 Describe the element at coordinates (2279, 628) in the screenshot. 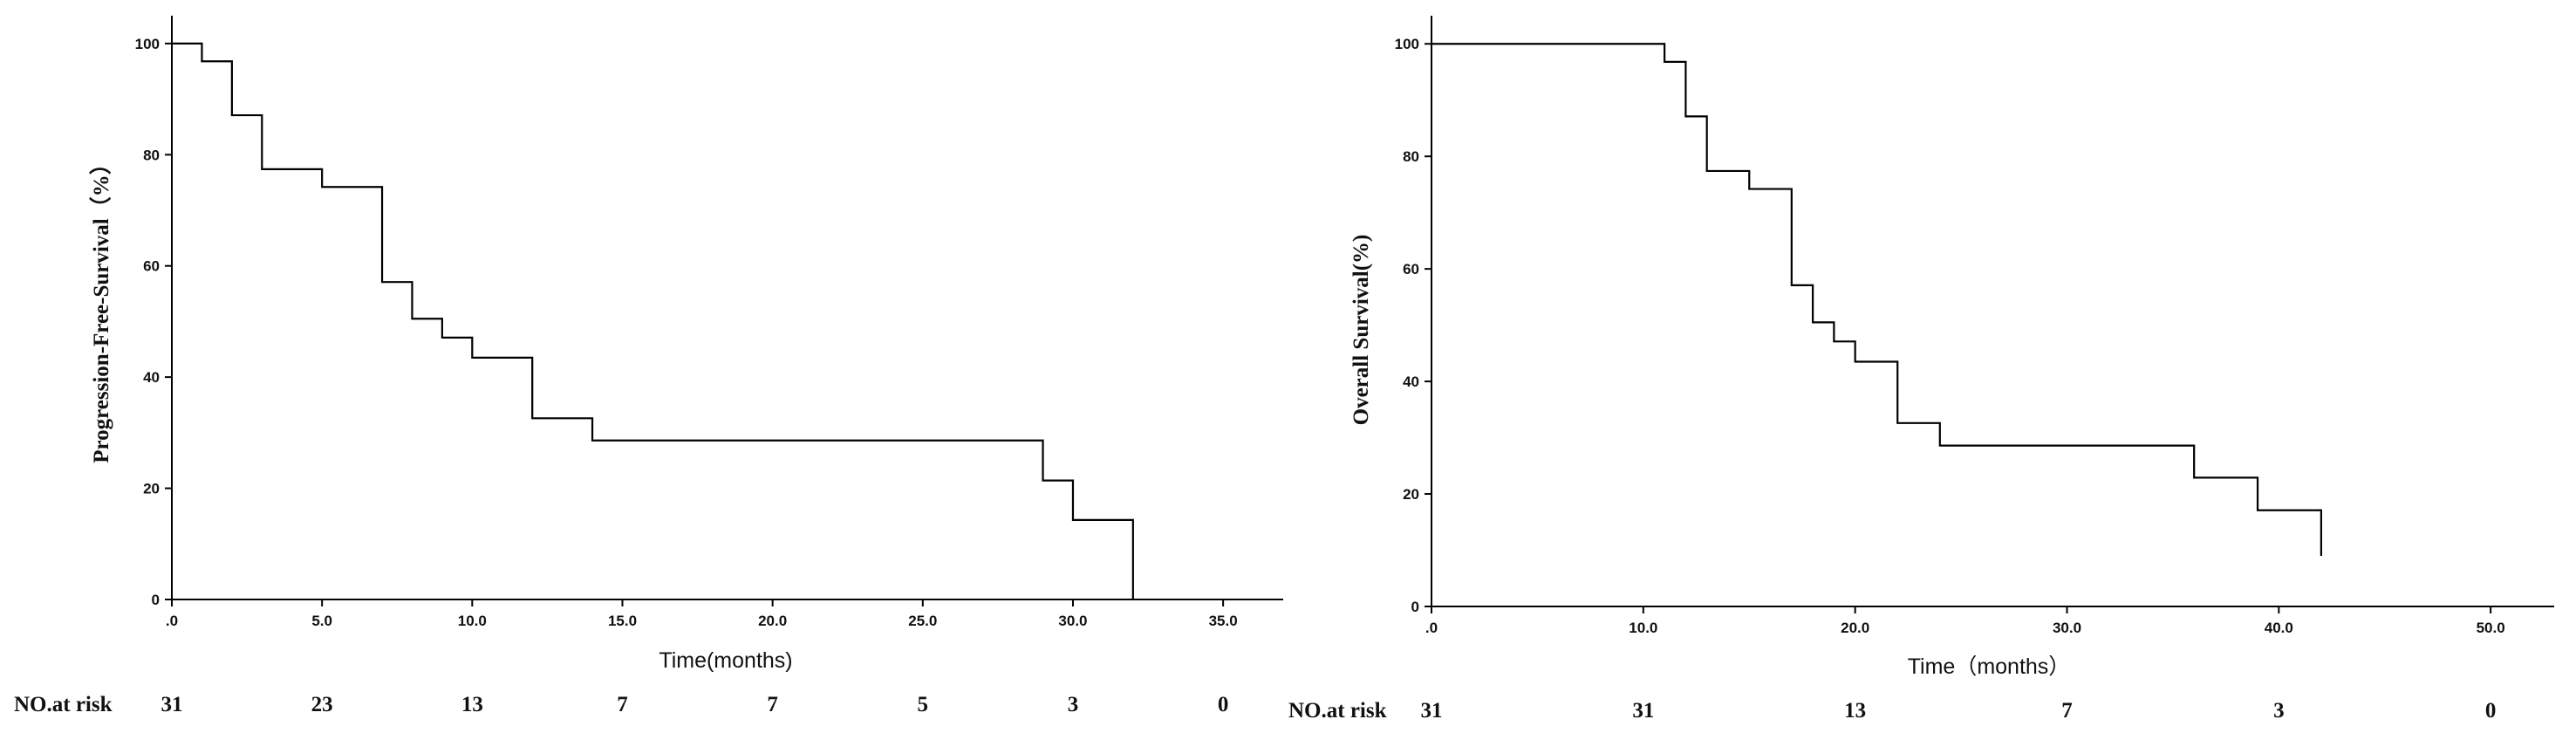

I see `os-x-tick-label: 40.0` at that location.